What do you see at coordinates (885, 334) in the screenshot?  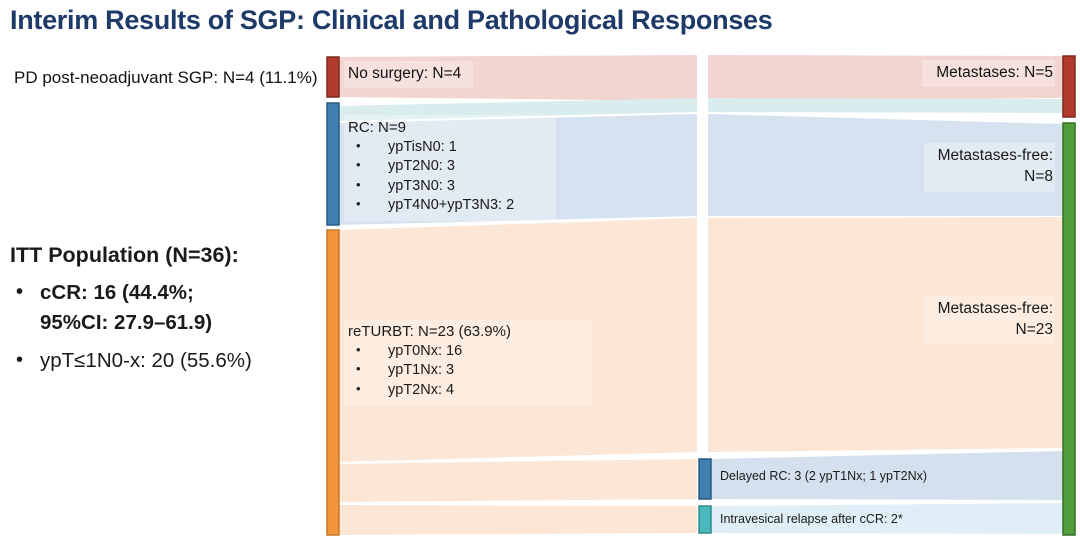 I see `flow-returbt-to-metastases-free-right` at bounding box center [885, 334].